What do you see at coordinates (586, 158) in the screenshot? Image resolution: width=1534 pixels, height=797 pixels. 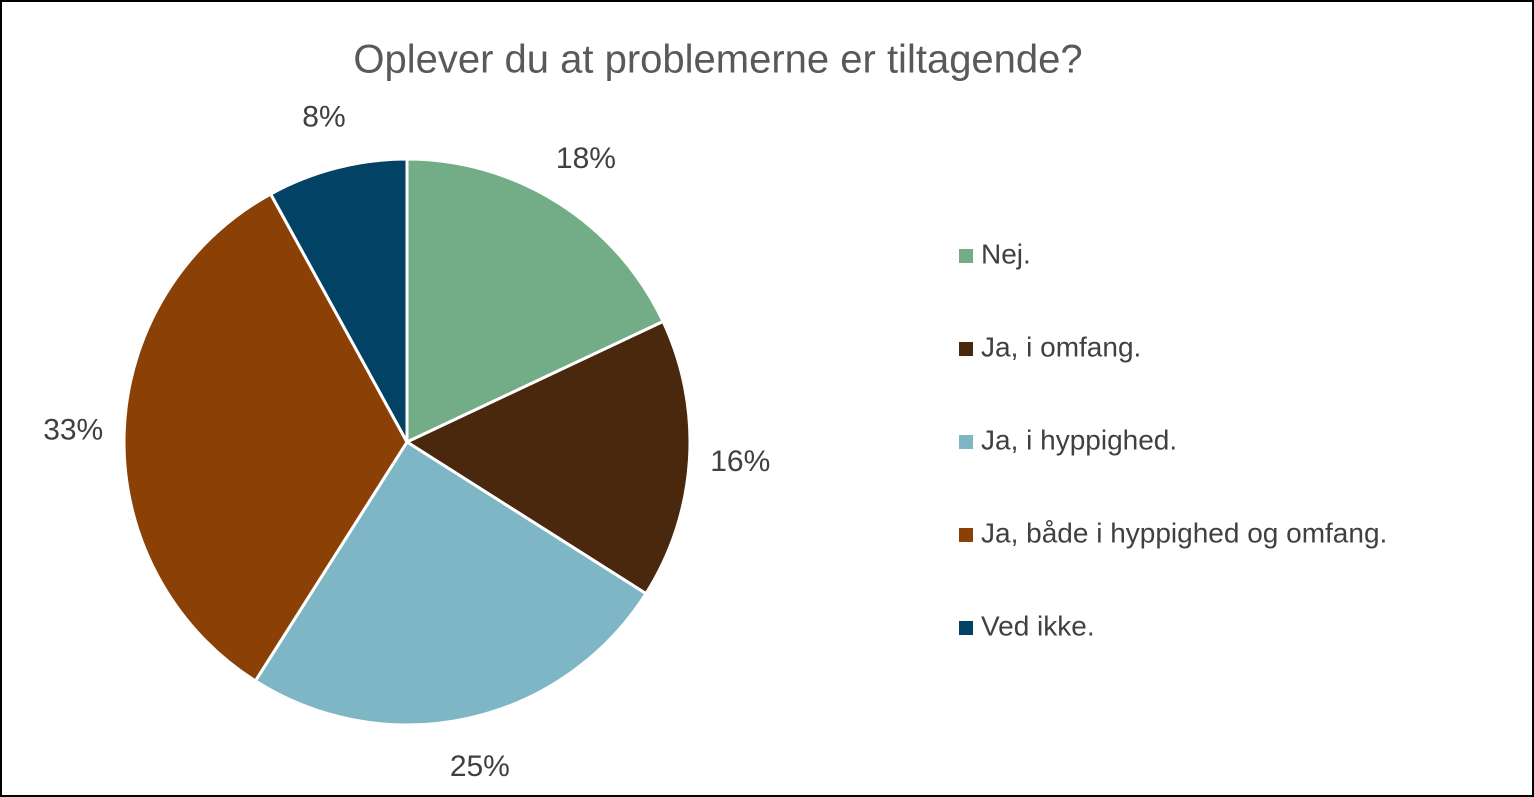 I see `data-label: 18%` at bounding box center [586, 158].